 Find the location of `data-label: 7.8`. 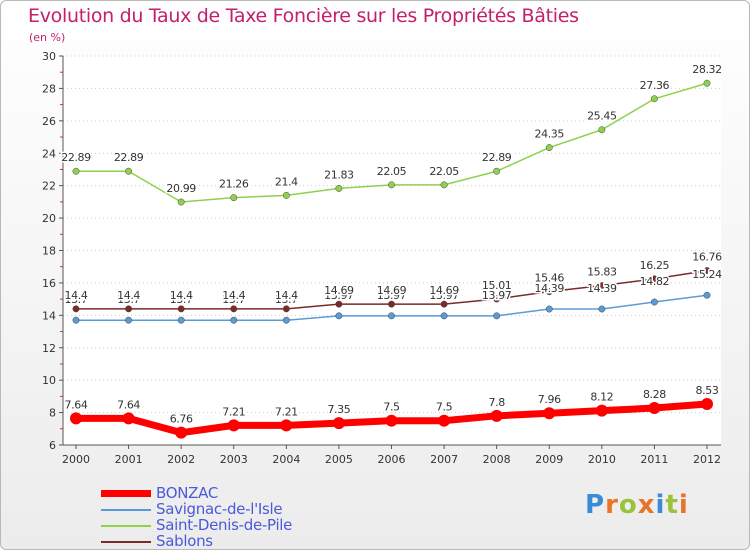

data-label: 7.8 is located at coordinates (497, 402).